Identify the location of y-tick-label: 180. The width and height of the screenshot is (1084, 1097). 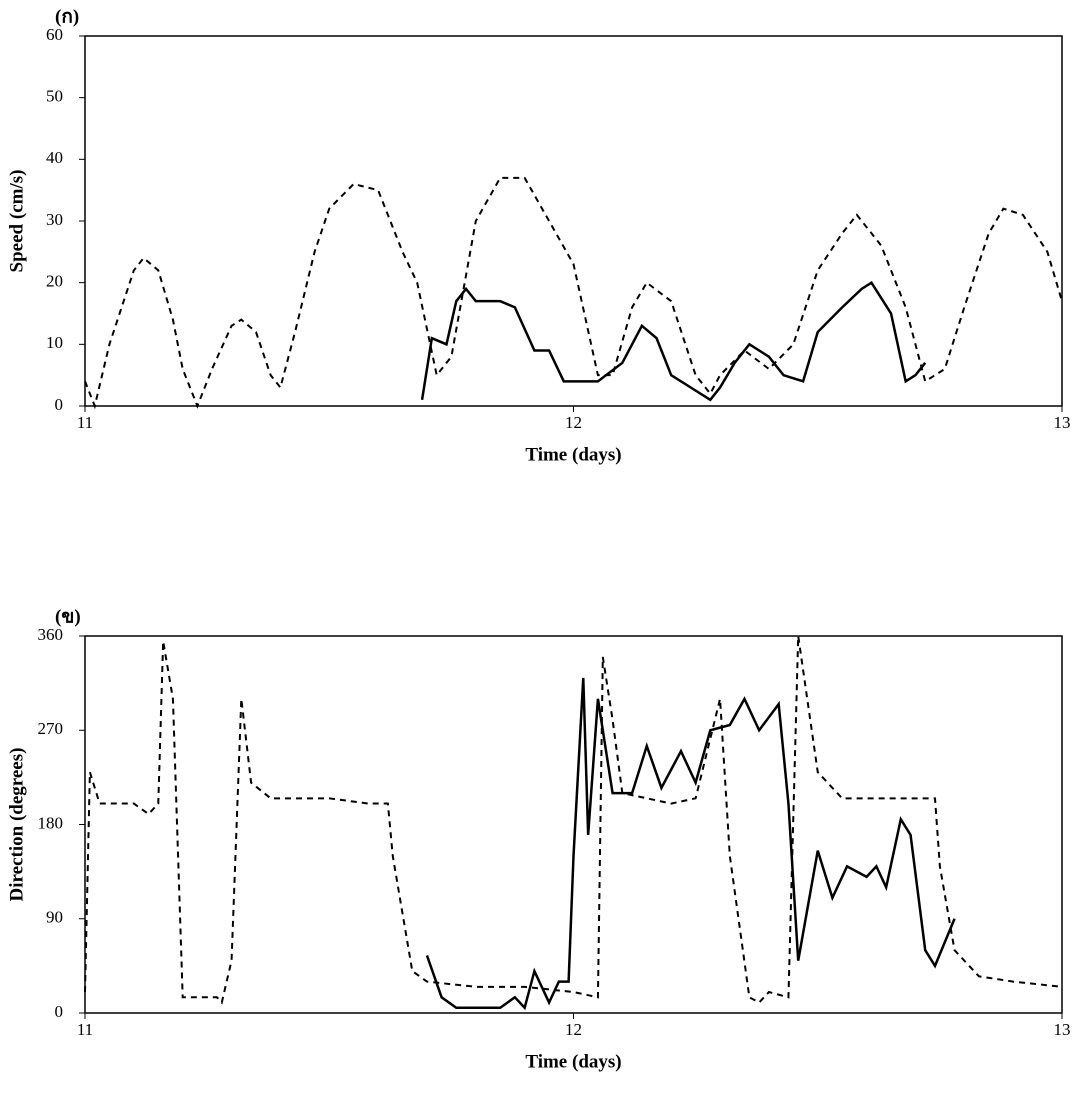
(51, 822).